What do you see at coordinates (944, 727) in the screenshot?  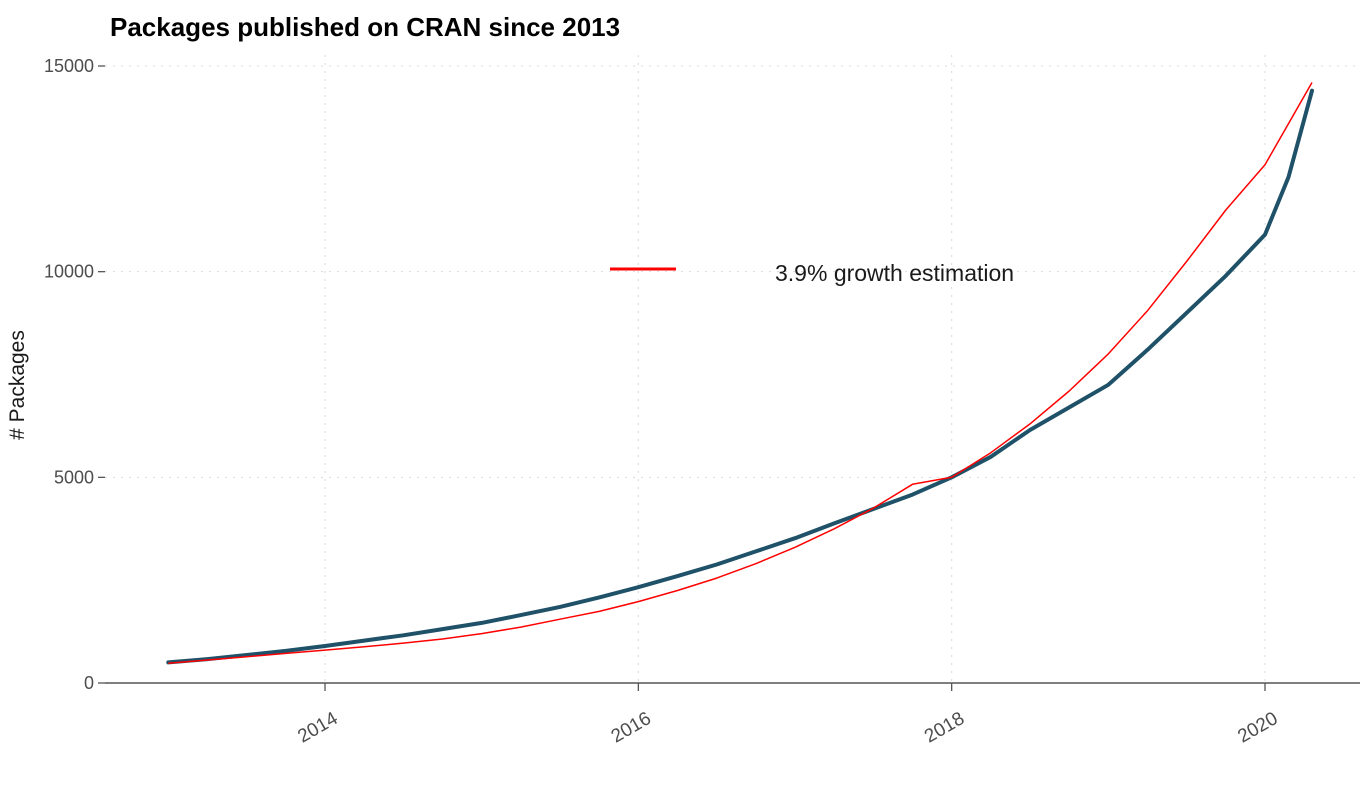 I see `x-tick-label: 2018` at bounding box center [944, 727].